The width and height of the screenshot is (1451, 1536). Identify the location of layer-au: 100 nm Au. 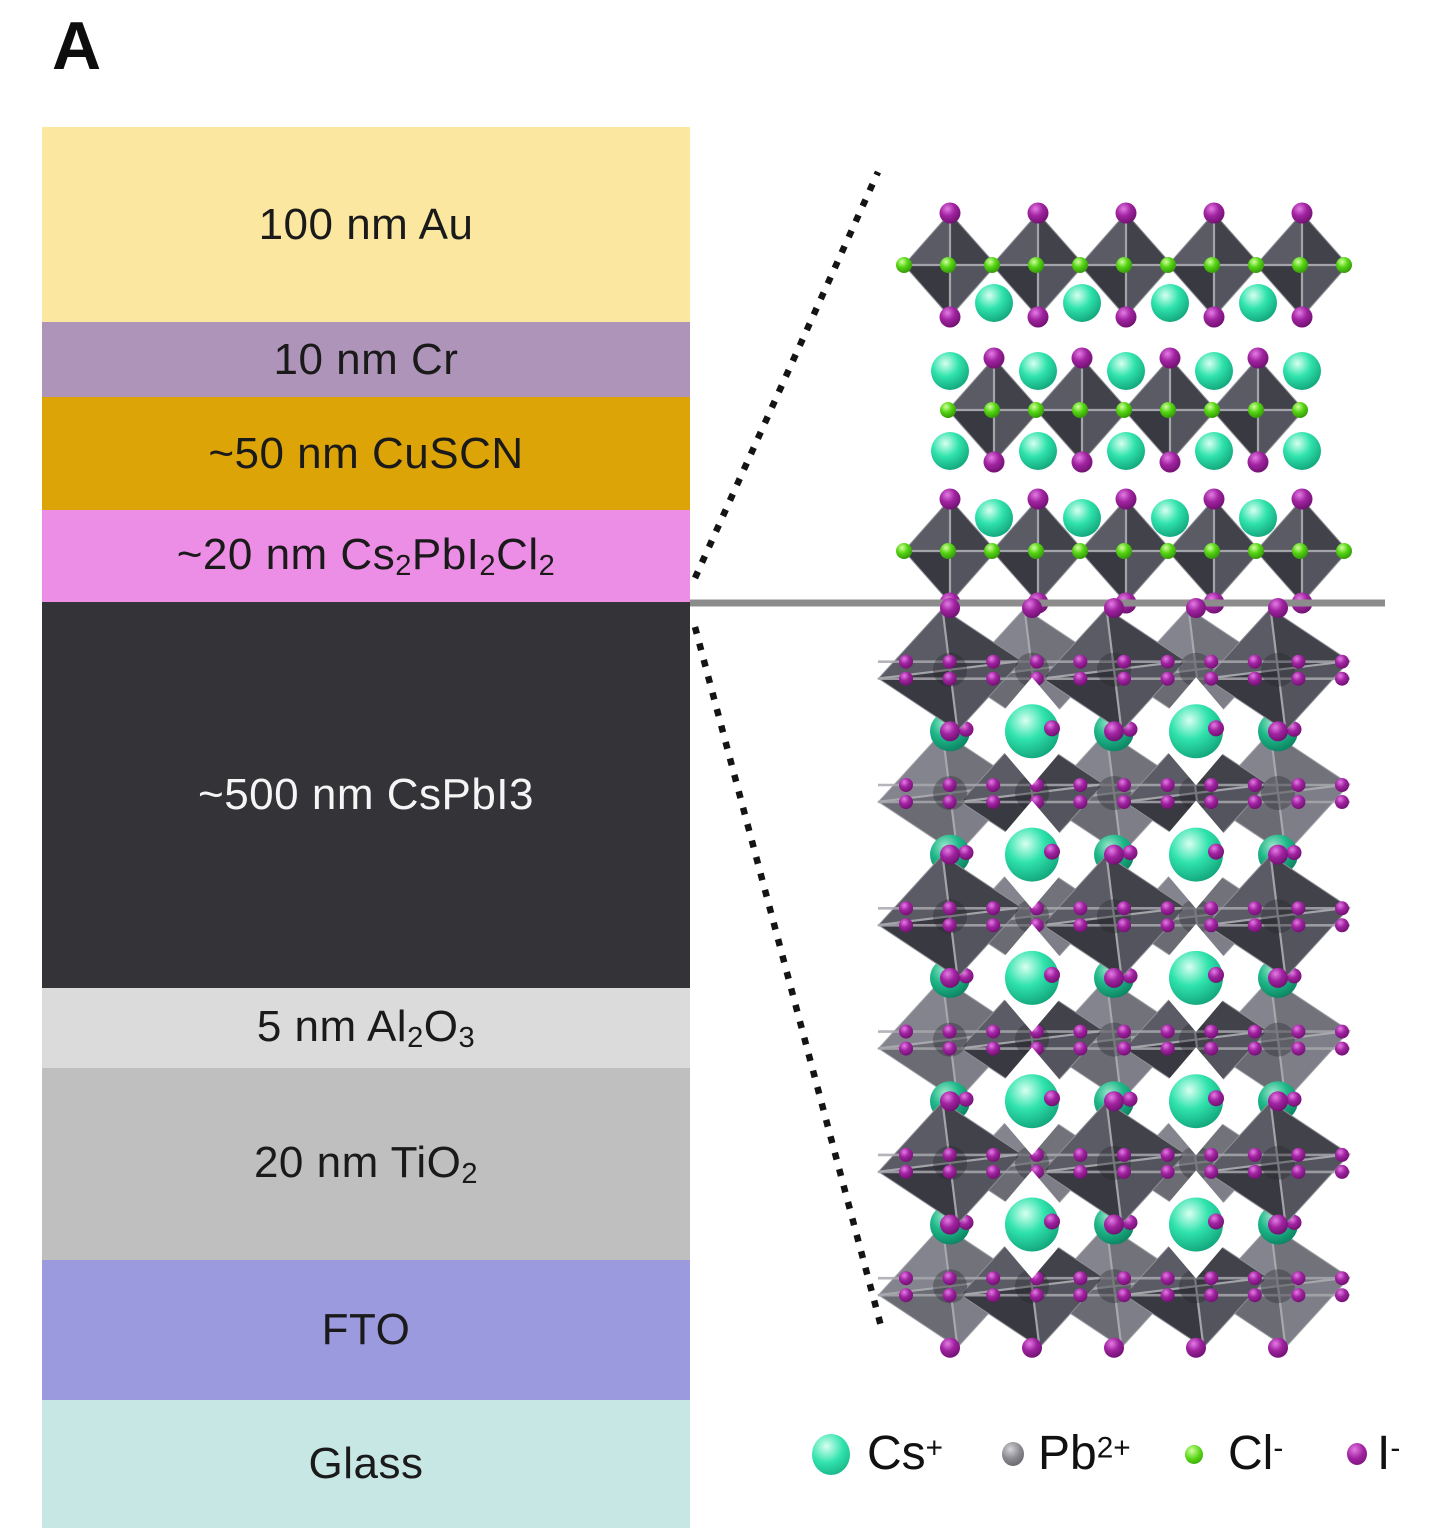
(366, 224).